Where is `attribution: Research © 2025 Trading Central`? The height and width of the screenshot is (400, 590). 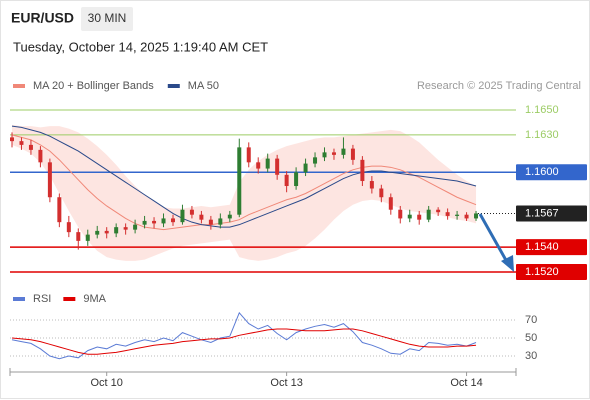
attribution: Research © 2025 Trading Central is located at coordinates (499, 86).